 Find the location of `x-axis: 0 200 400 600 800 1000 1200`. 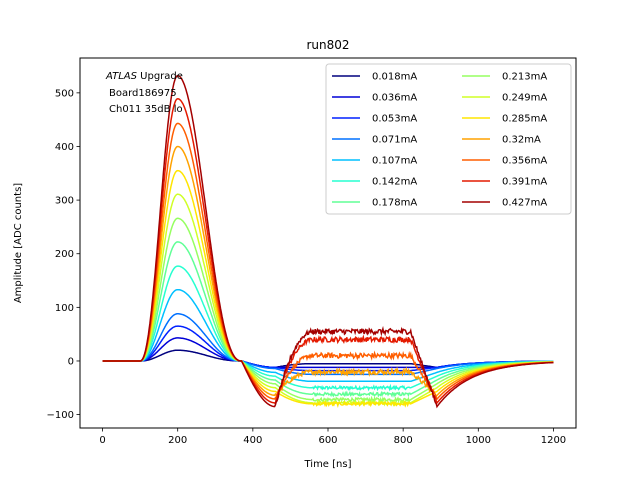

x-axis: 0 200 400 600 800 1000 1200 is located at coordinates (332, 437).